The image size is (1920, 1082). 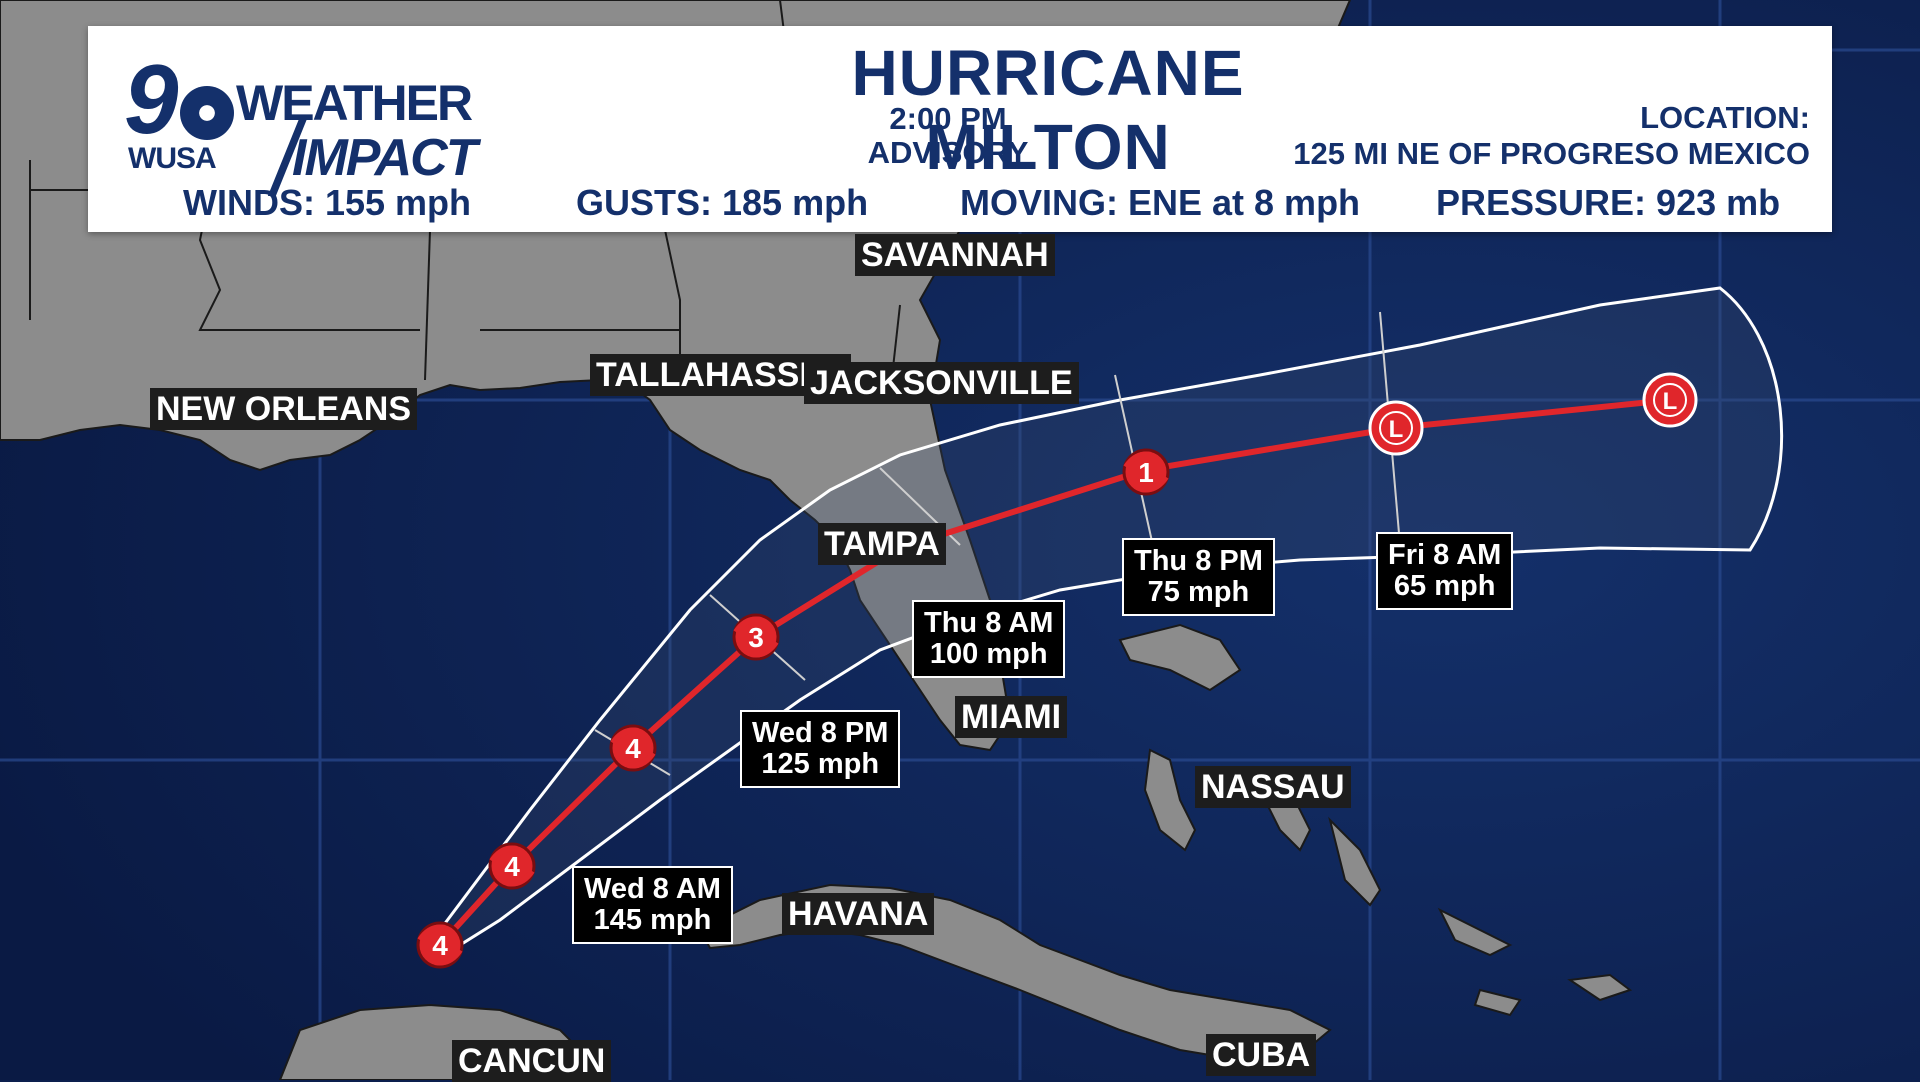 I want to click on track-marker-6: L, so click(x=1396, y=428).